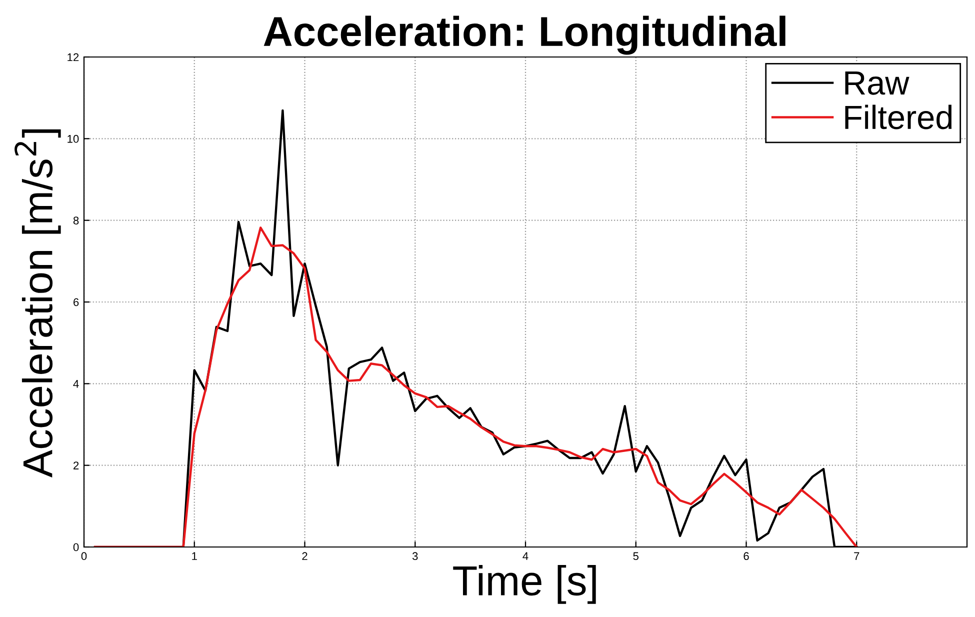  Describe the element at coordinates (76, 384) in the screenshot. I see `y-tick-label: 4` at that location.